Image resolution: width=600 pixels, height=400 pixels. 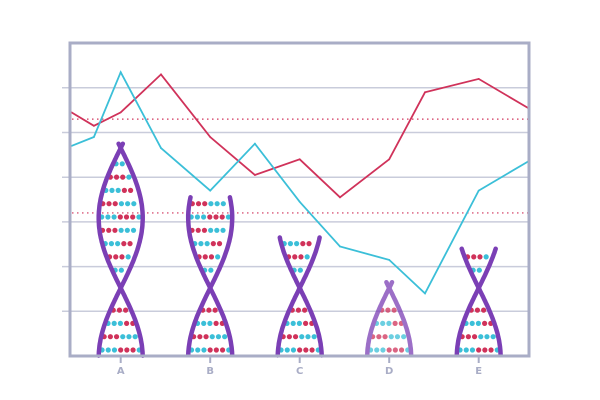 What do you see at coordinates (299, 371) in the screenshot?
I see `x-tick-label-c: C` at bounding box center [299, 371].